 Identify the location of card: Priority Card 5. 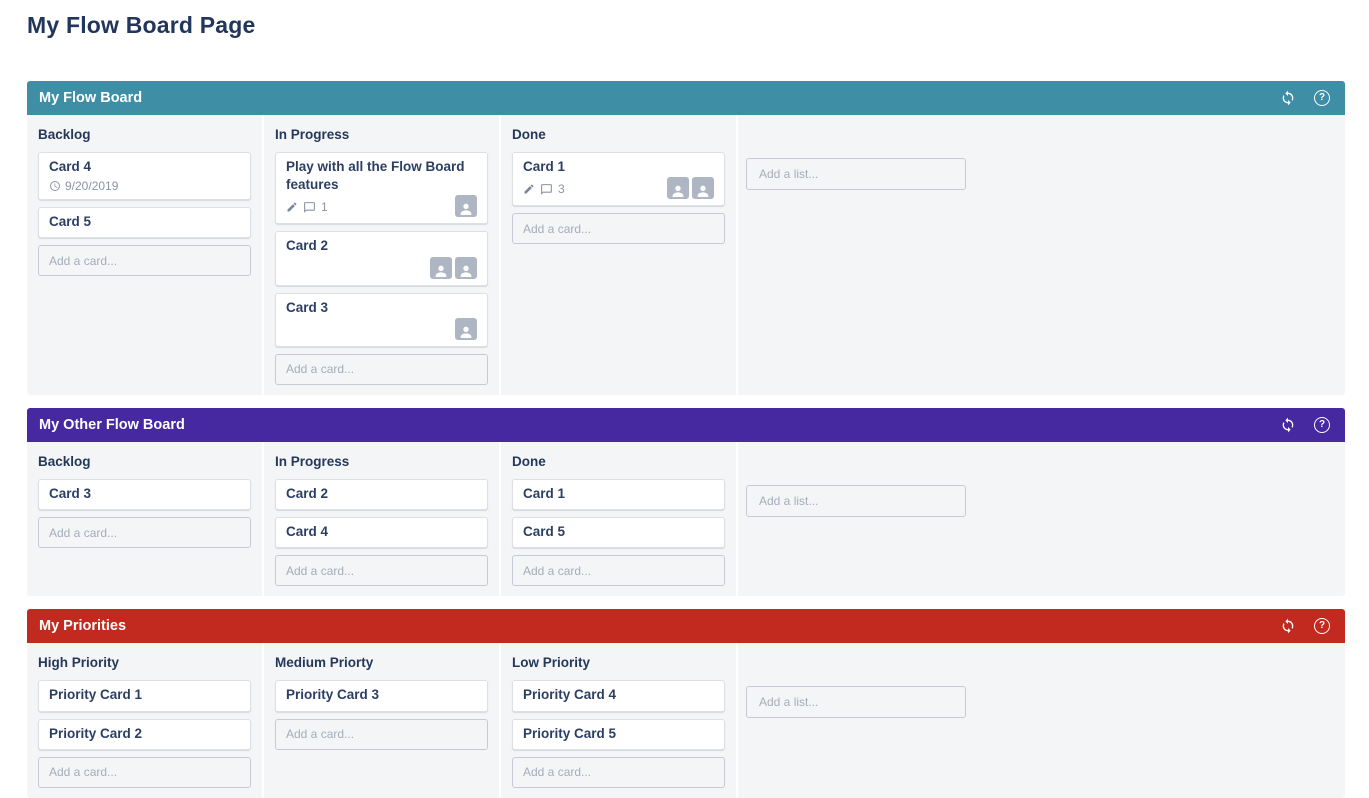
(618, 734).